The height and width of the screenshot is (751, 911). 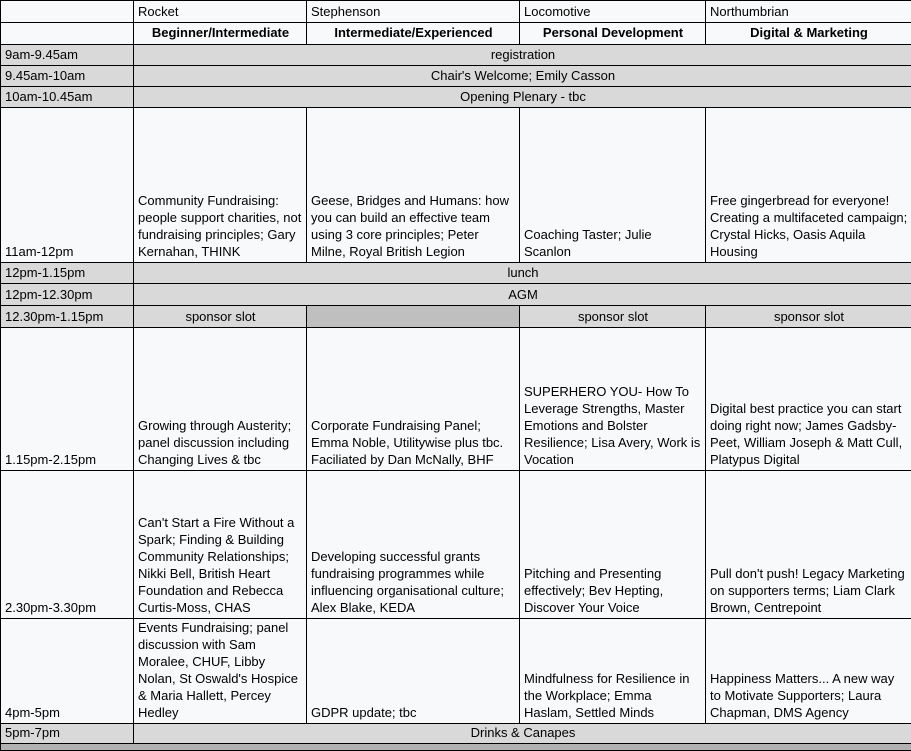 I want to click on bottom-strip, so click(x=456, y=747).